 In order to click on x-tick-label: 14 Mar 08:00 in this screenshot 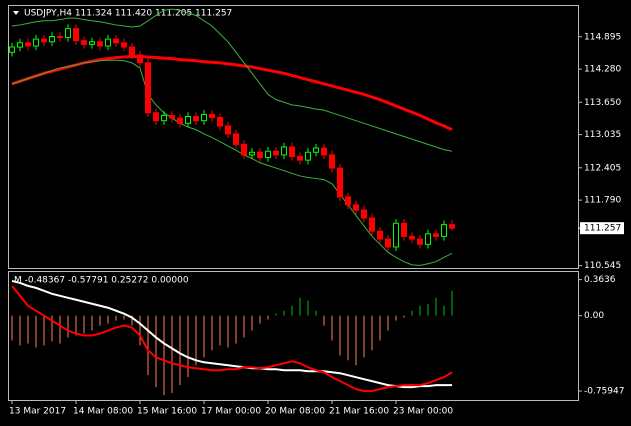, I will do `click(103, 412)`.